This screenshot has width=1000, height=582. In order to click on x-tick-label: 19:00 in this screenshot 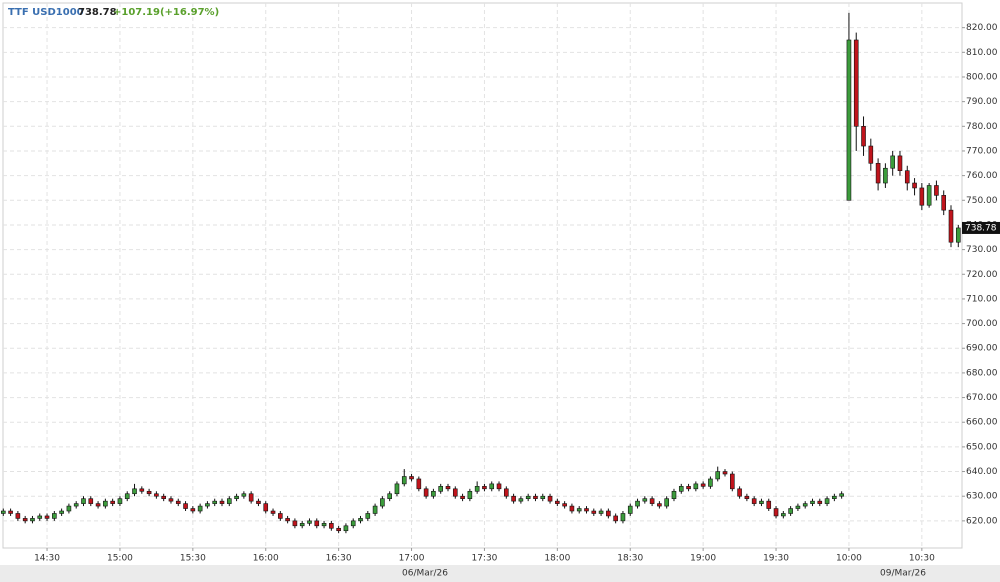, I will do `click(703, 559)`.